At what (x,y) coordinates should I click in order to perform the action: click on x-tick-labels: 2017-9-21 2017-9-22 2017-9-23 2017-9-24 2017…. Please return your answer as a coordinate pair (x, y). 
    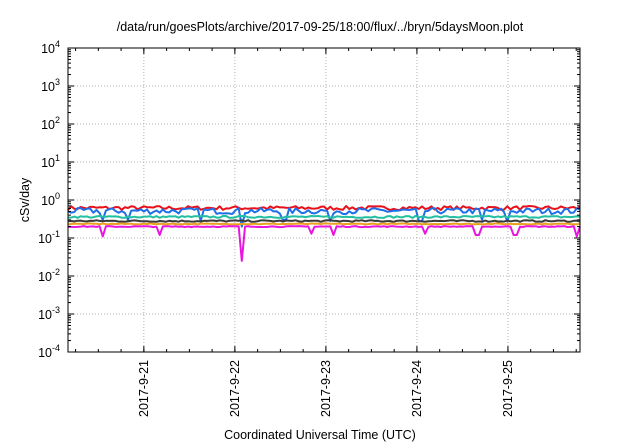
    Looking at the image, I should click on (326, 388).